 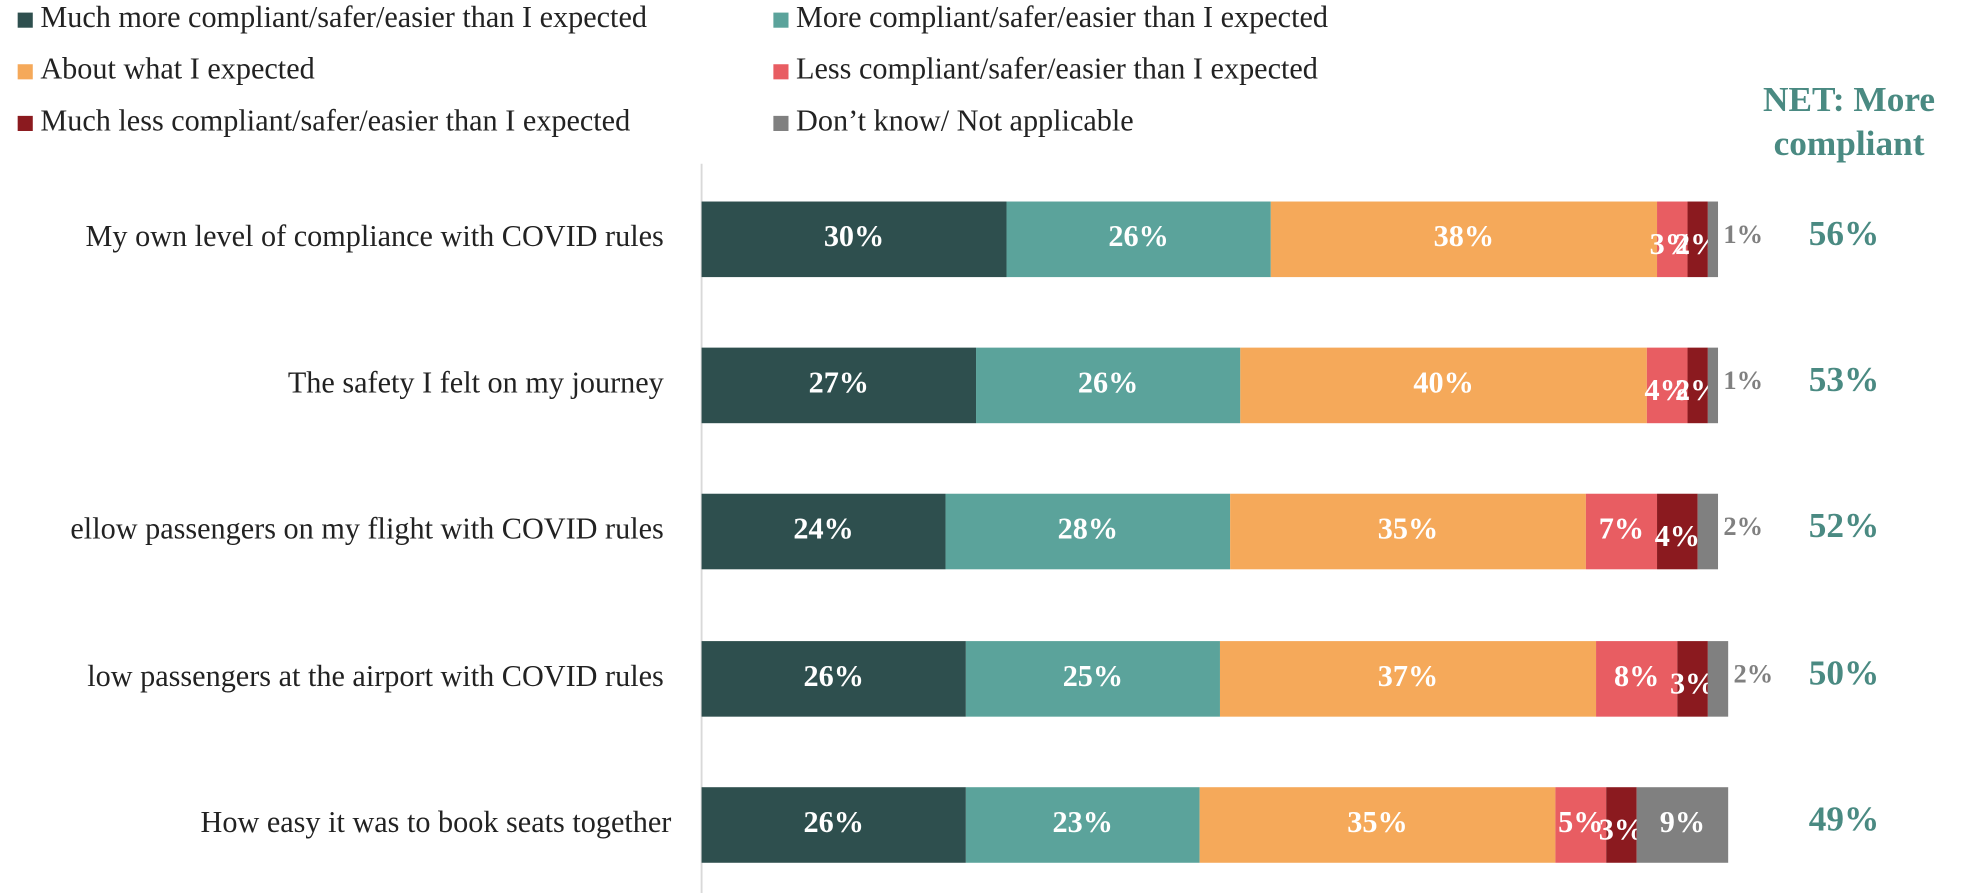 I want to click on data-label: 7%, so click(x=1621, y=528).